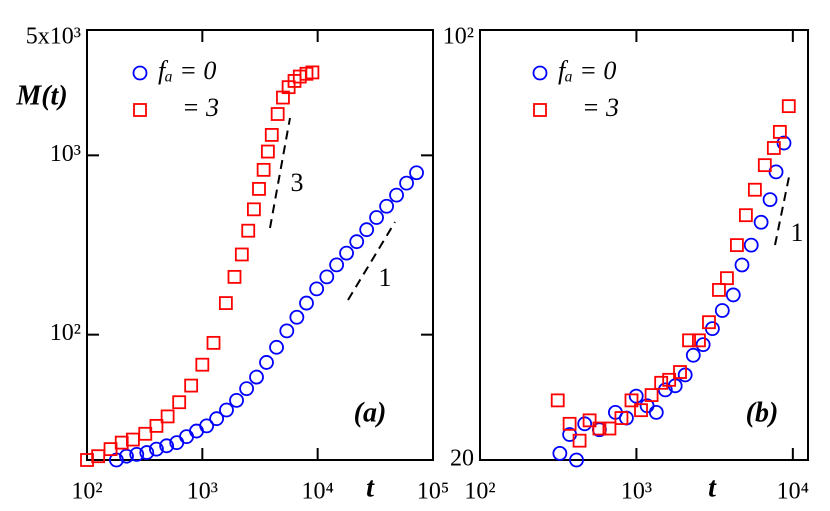 The width and height of the screenshot is (830, 511). Describe the element at coordinates (297, 182) in the screenshot. I see `slope-label: 3` at that location.